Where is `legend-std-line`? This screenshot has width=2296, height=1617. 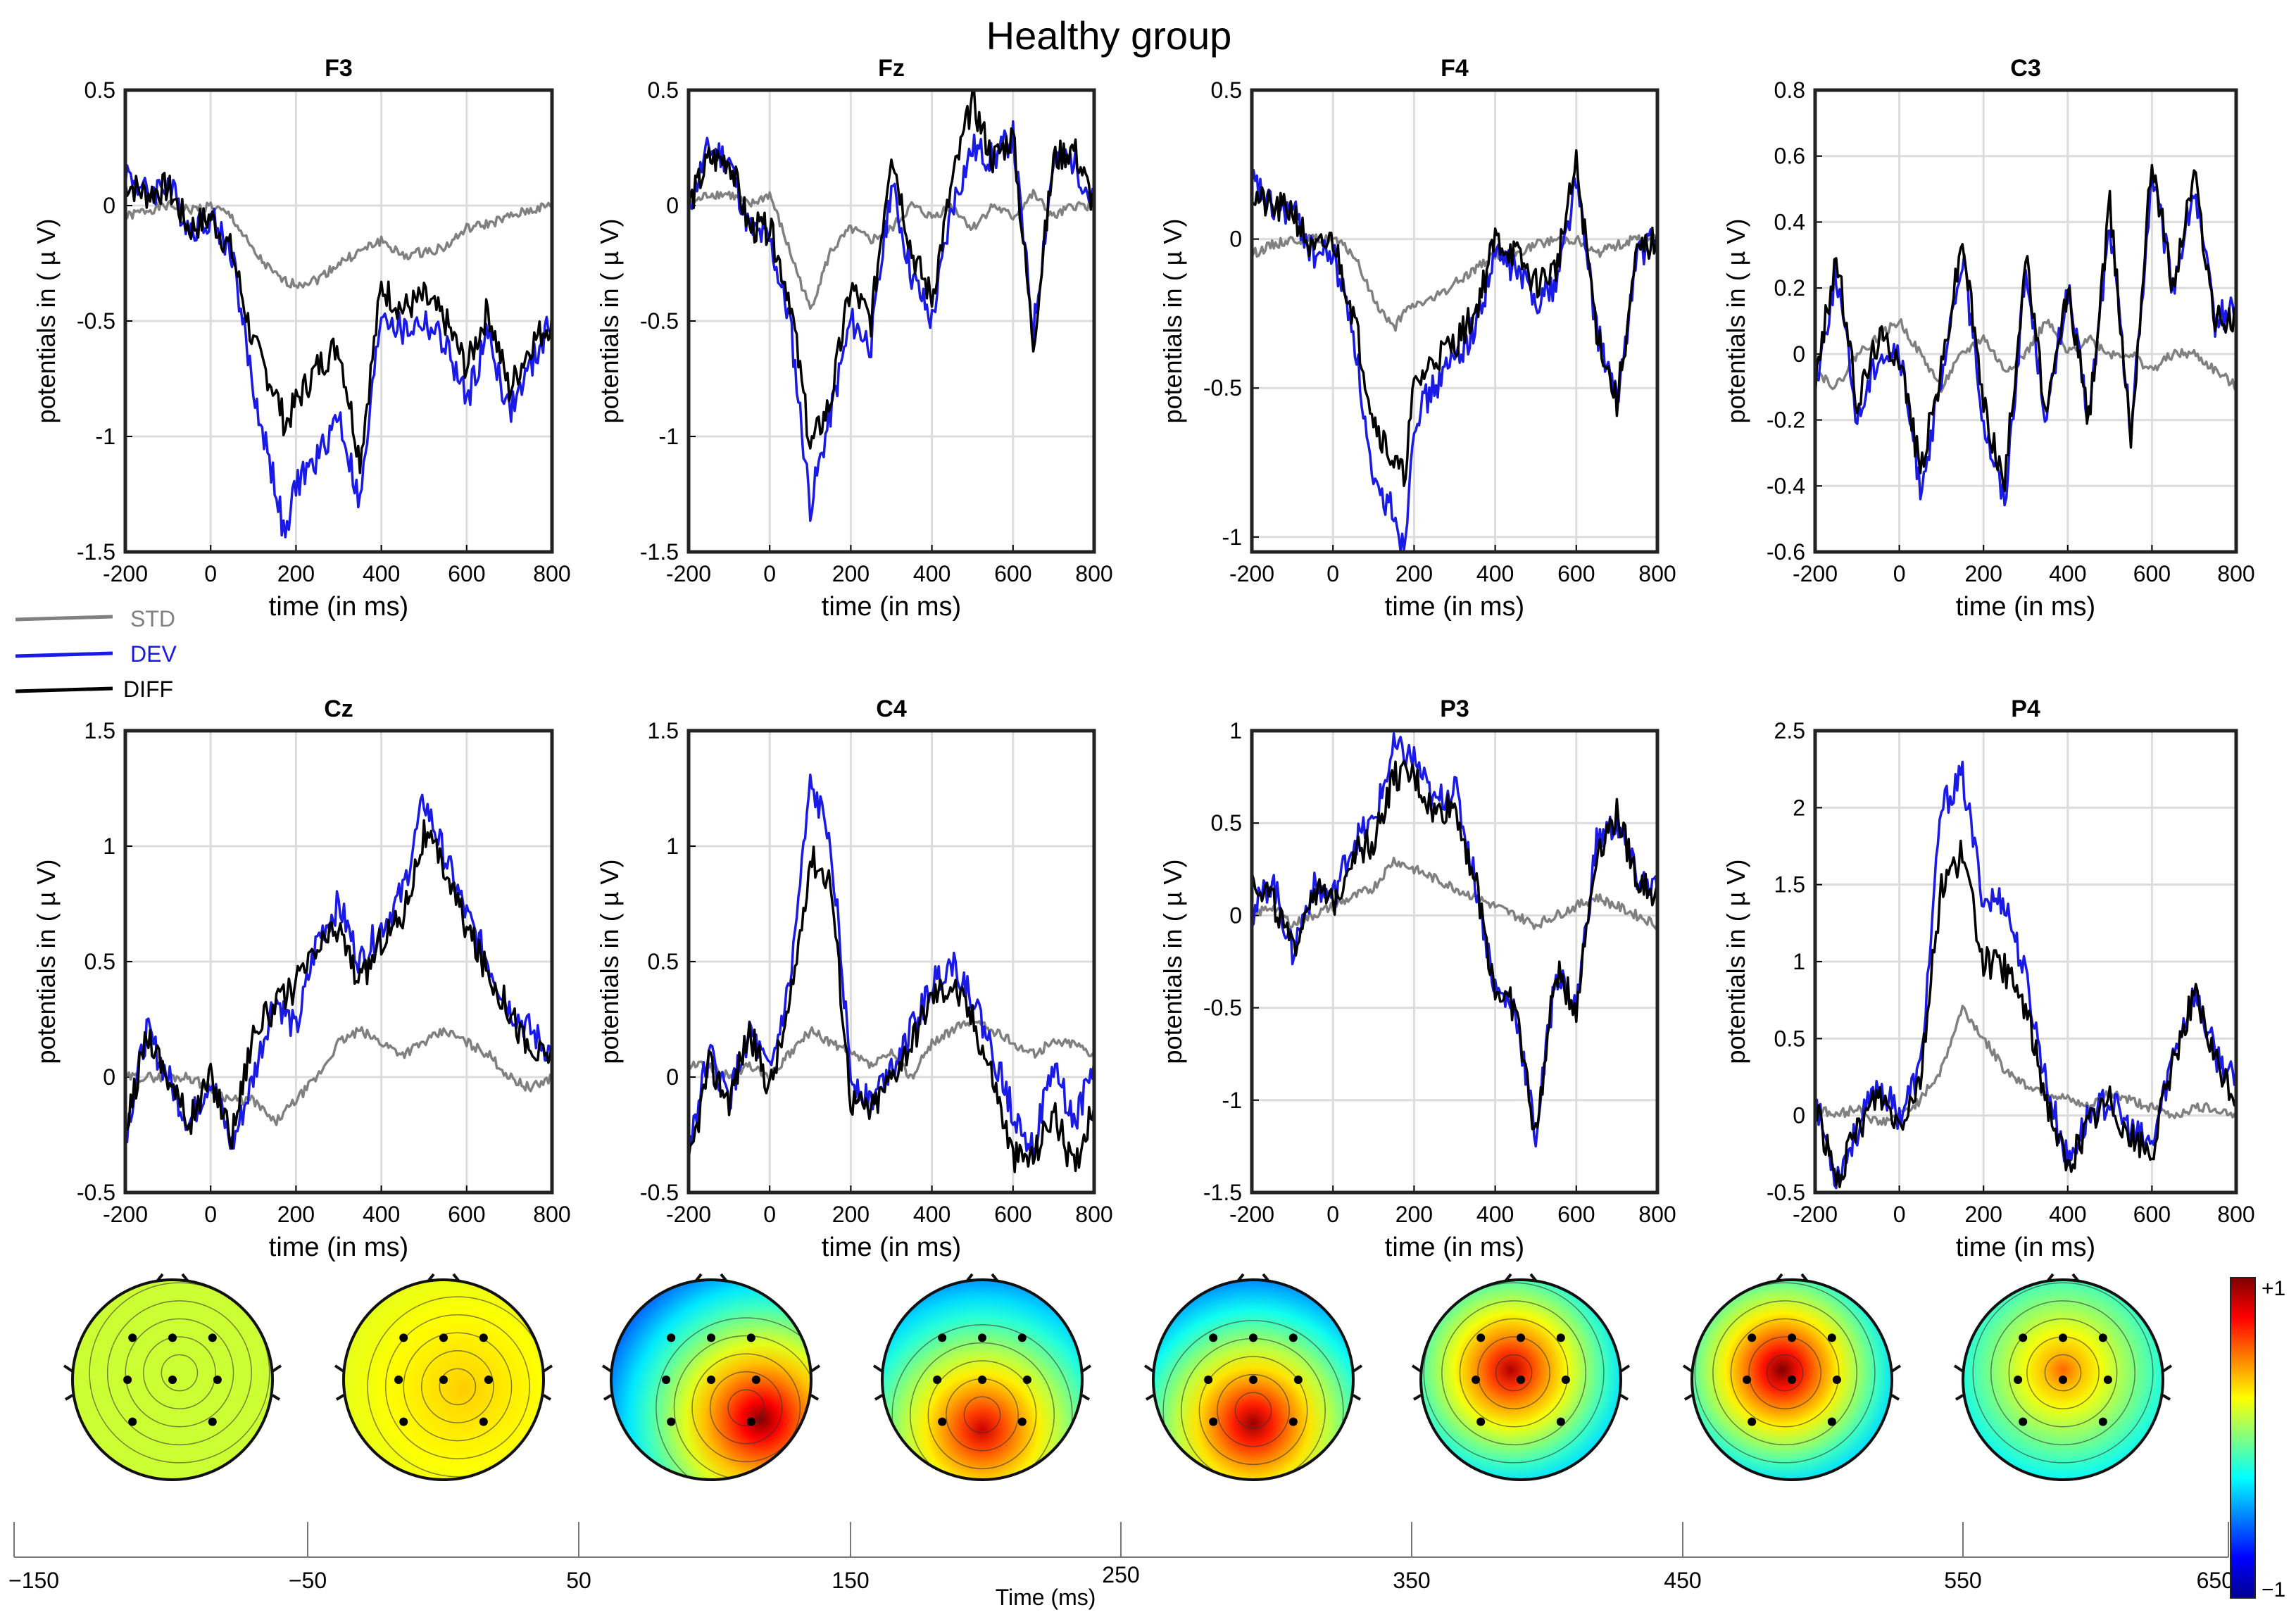 legend-std-line is located at coordinates (64, 618).